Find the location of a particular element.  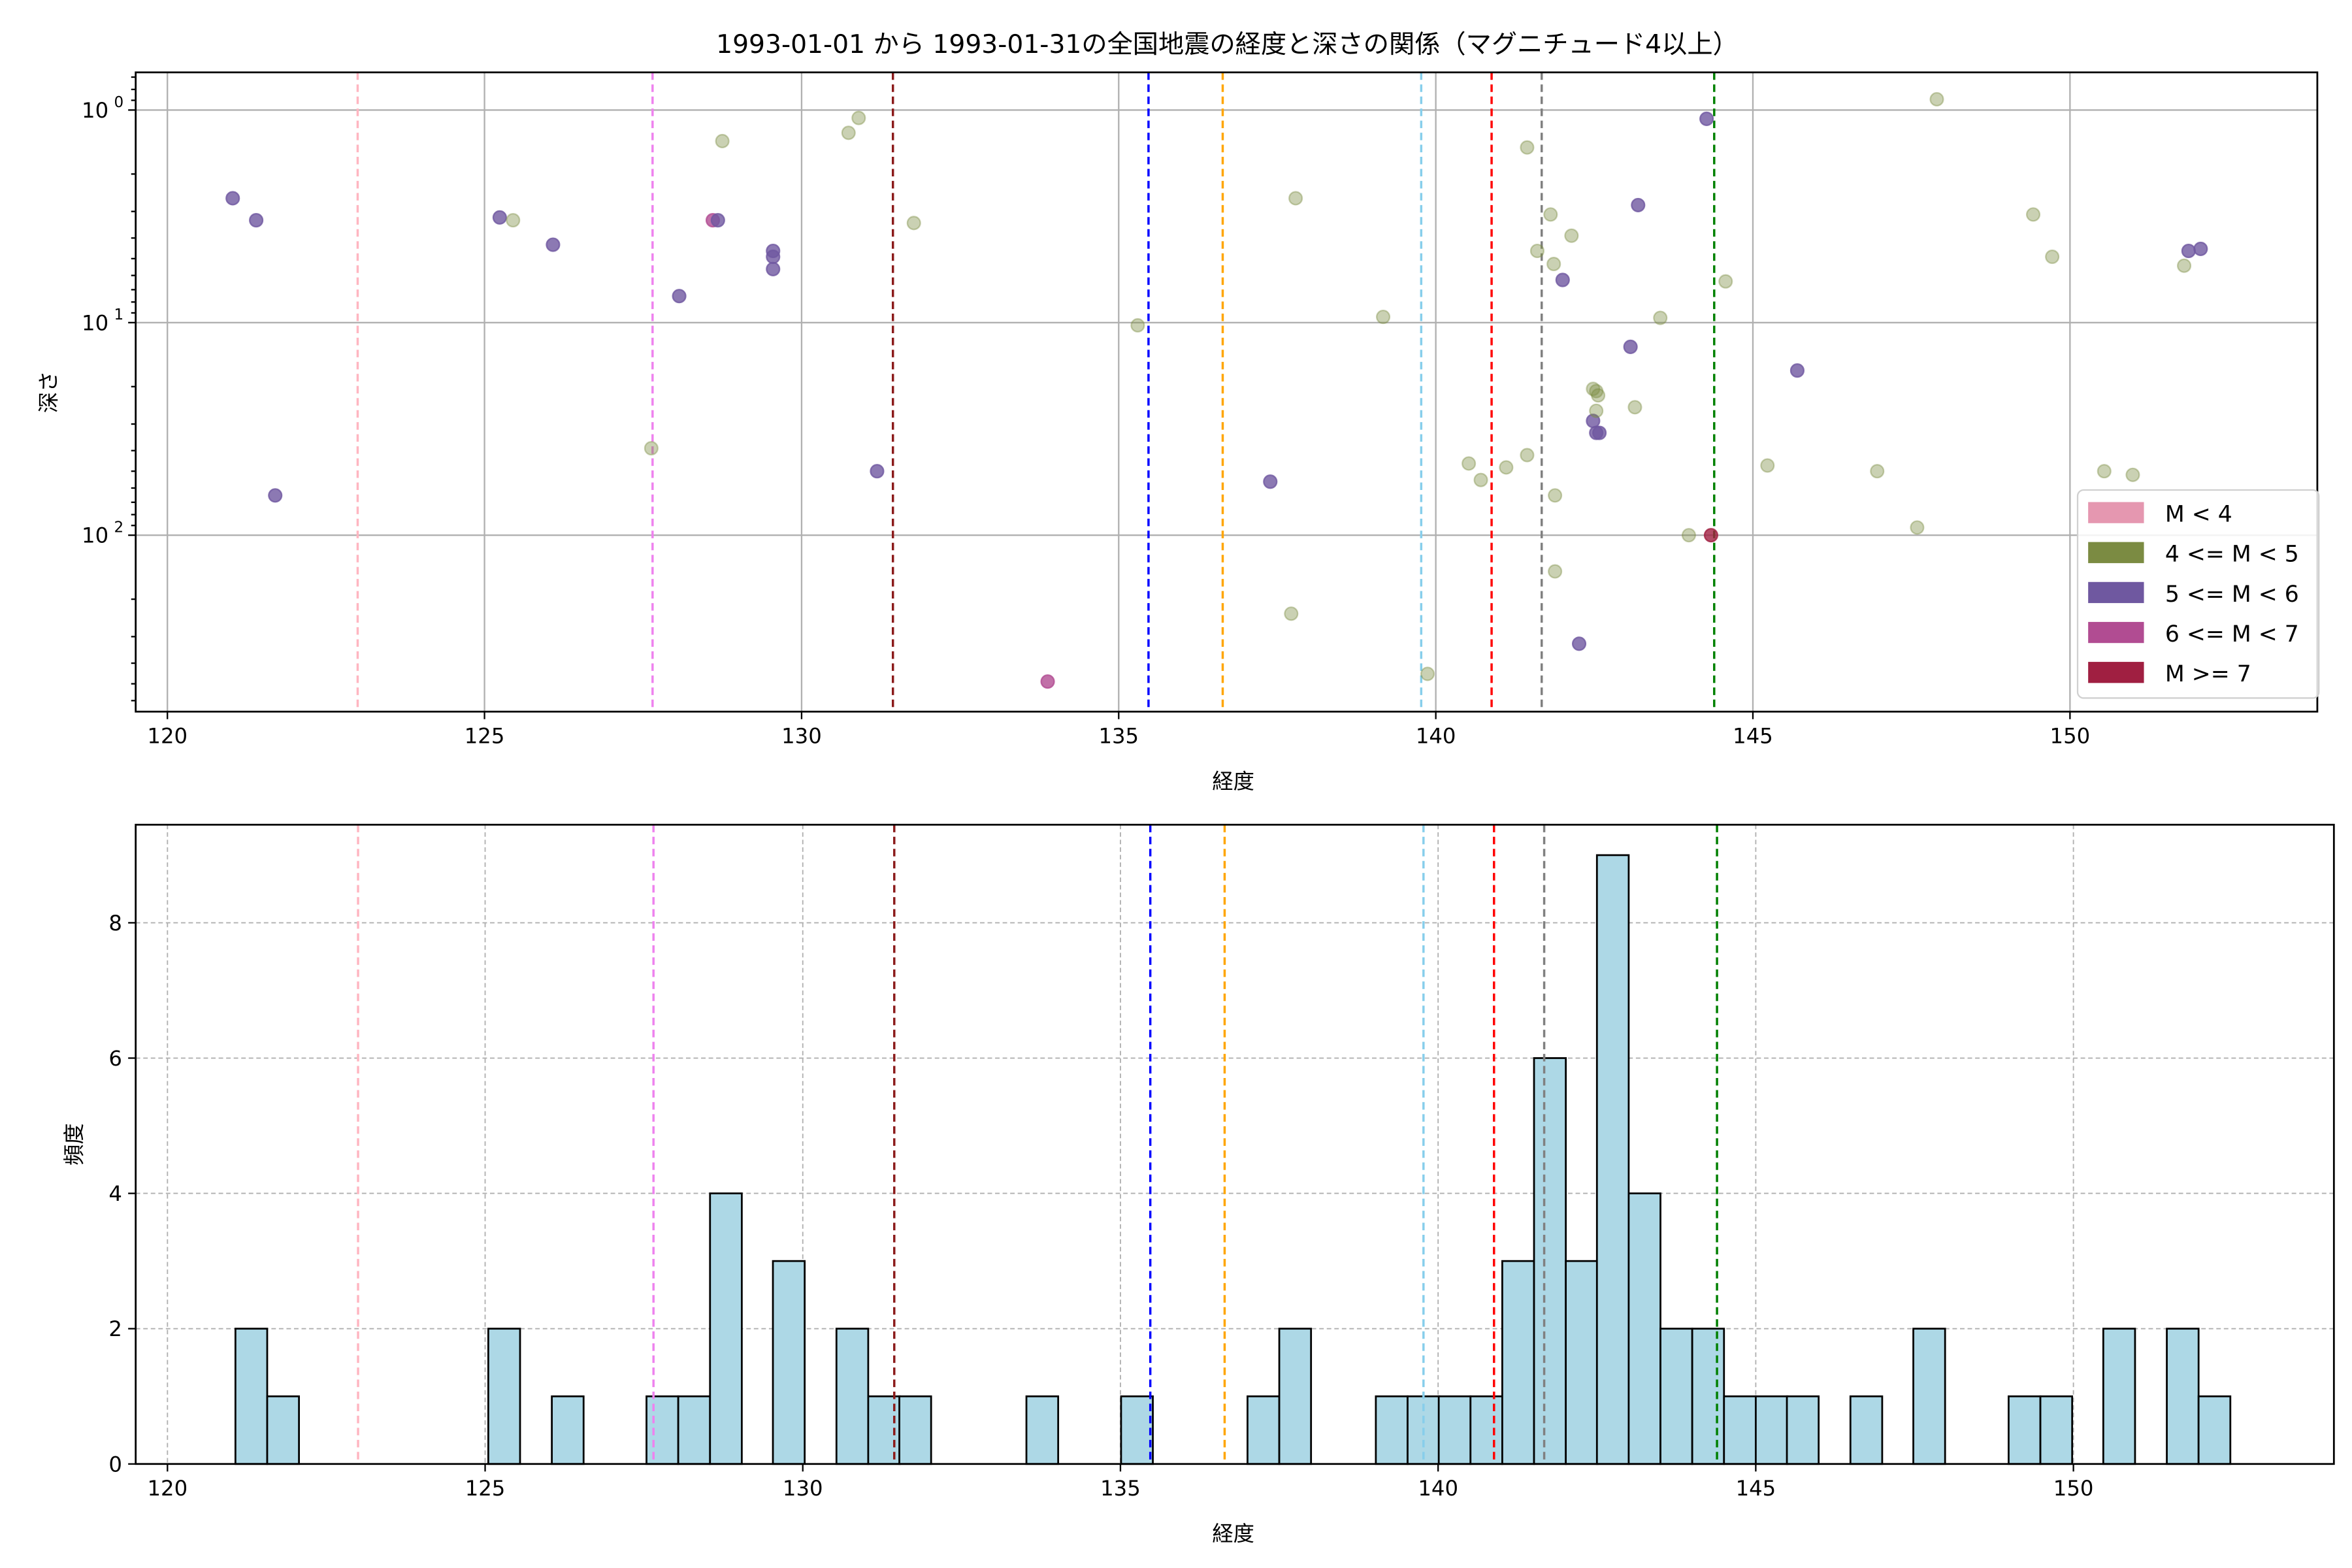

y-tick-label: 2 is located at coordinates (115, 1328).